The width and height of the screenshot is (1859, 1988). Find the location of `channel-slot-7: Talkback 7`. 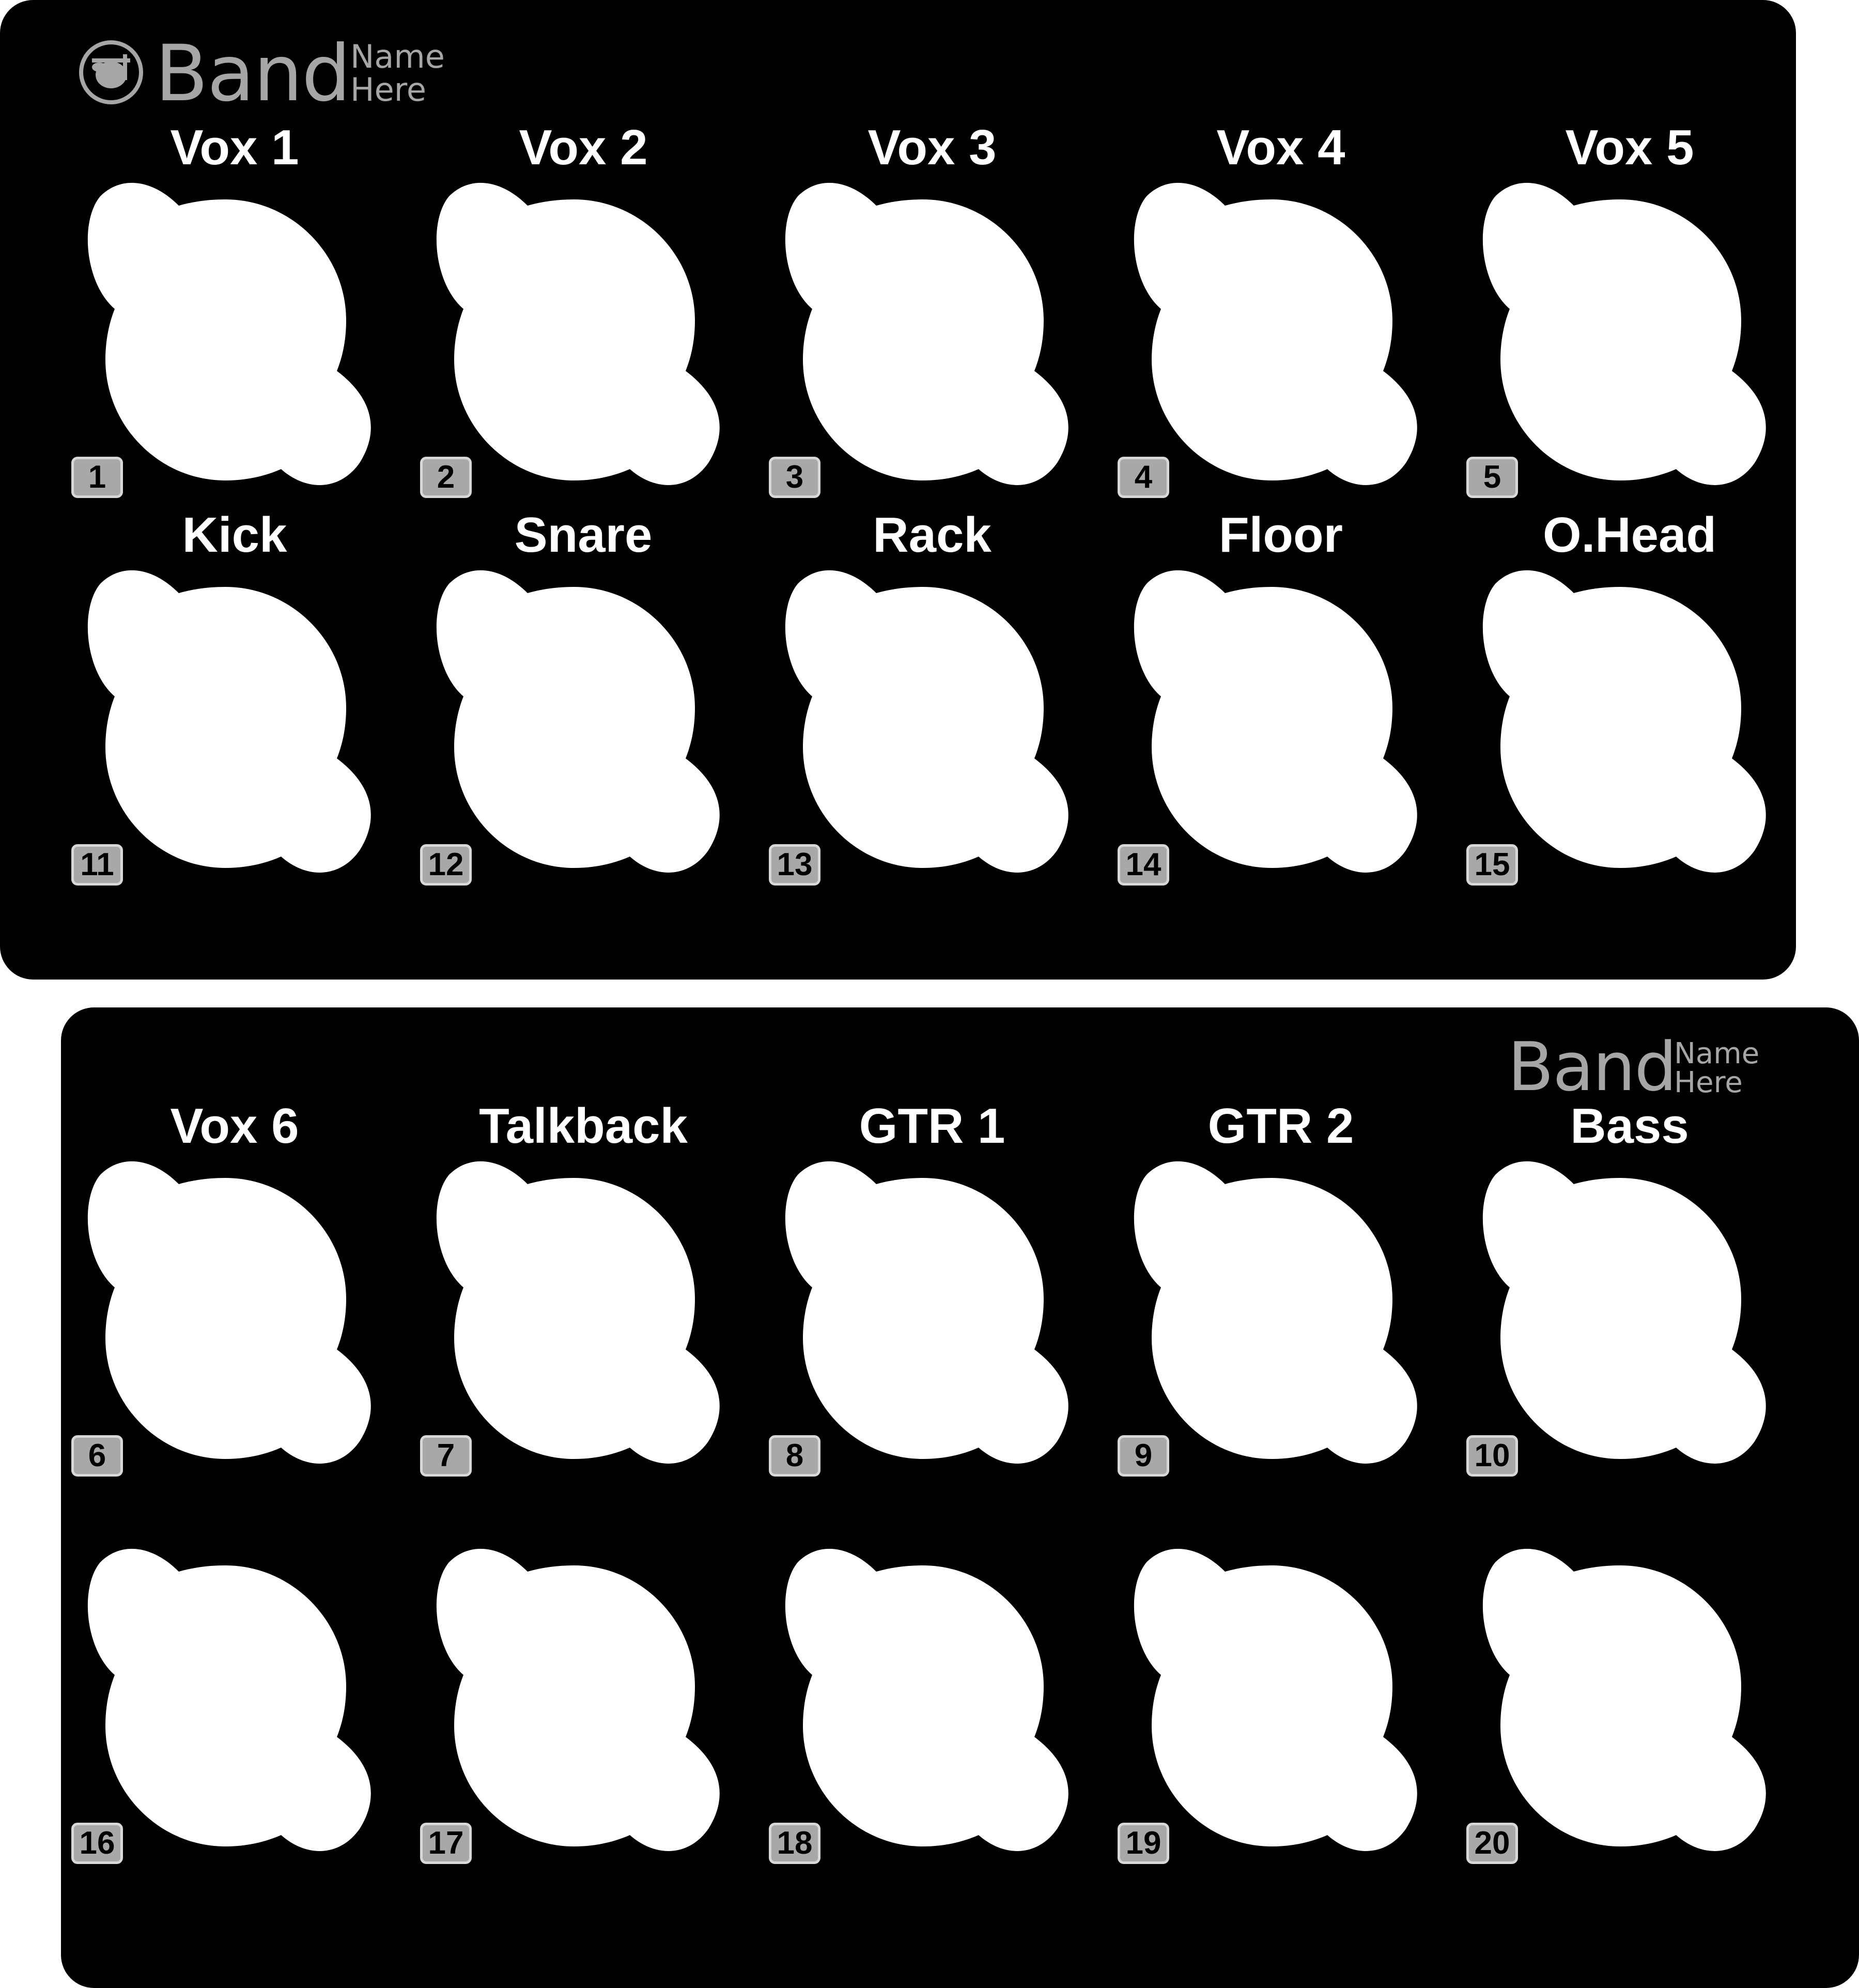

channel-slot-7: Talkback 7 is located at coordinates (584, 1287).